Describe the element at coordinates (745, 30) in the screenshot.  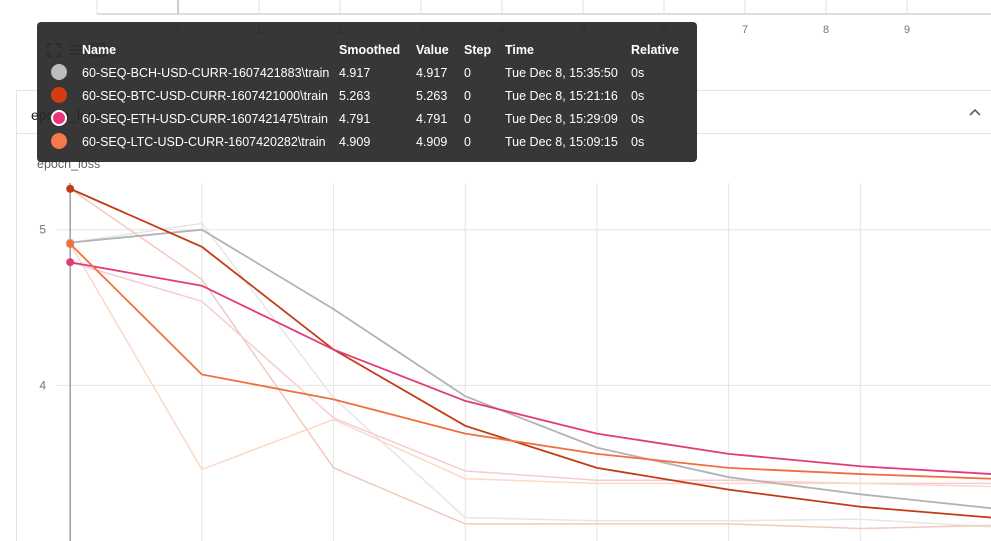
I see `top-x-tick: 7` at that location.